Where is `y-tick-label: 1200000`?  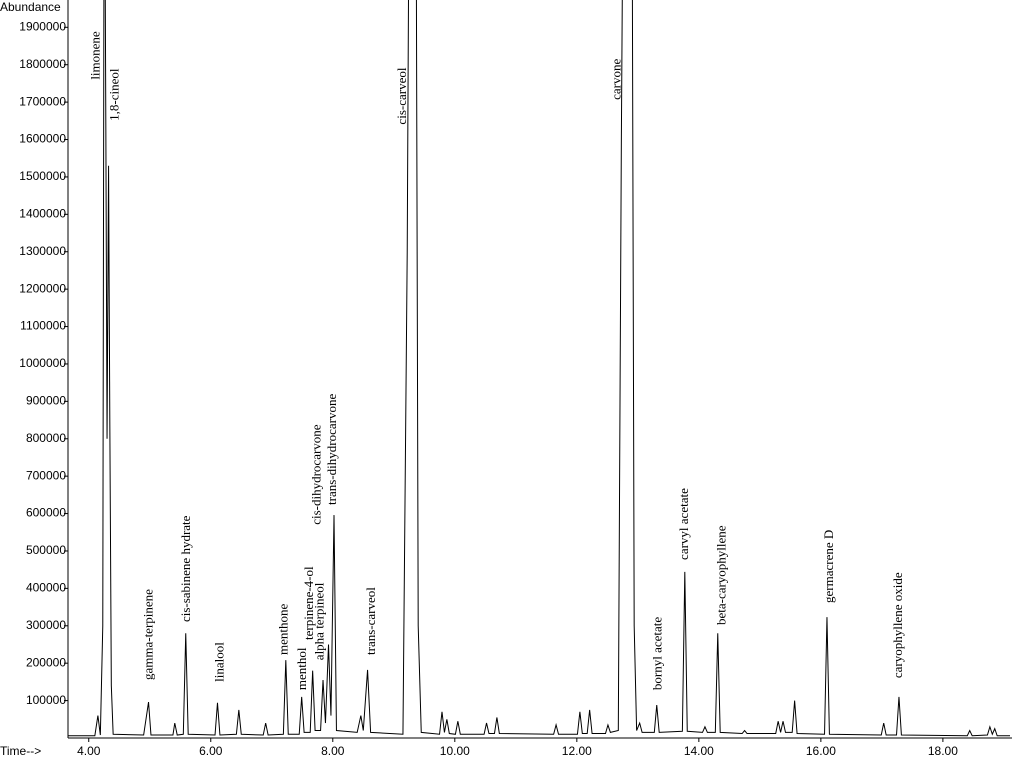
y-tick-label: 1200000 is located at coordinates (42, 288).